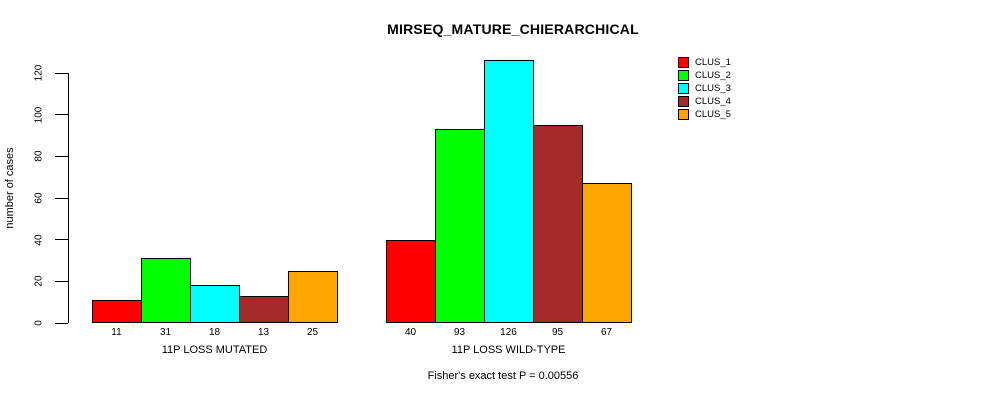  I want to click on y-axis-line, so click(68, 198).